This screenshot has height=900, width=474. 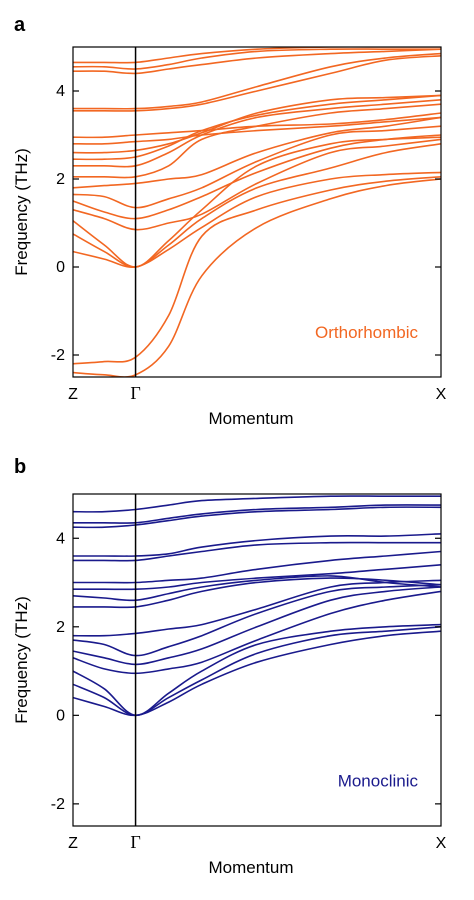 I want to click on panel-a-ytick-label: 2, so click(x=60, y=179).